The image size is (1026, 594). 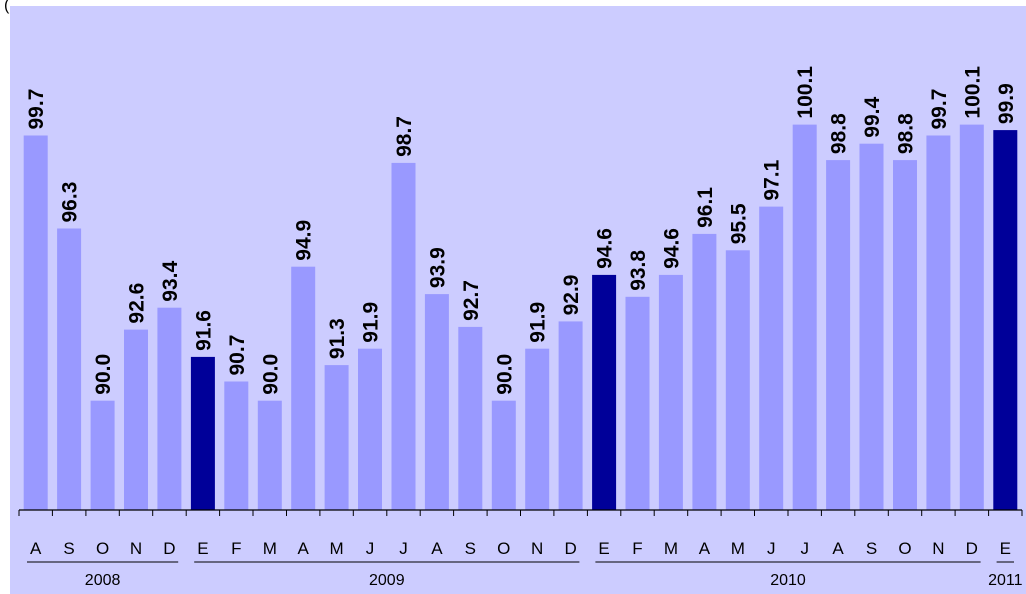 I want to click on bar-value-label: 92.9, so click(x=571, y=295).